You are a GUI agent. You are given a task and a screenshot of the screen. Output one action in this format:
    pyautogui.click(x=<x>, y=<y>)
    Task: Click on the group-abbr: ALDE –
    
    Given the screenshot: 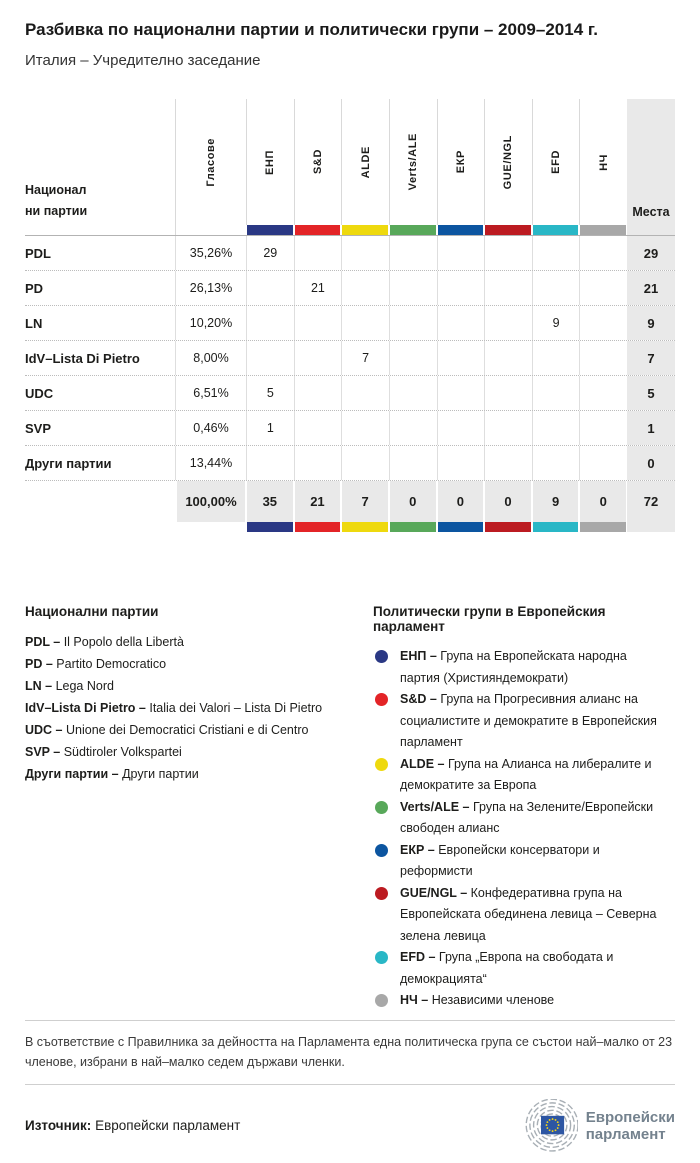 What is the action you would take?
    pyautogui.click(x=422, y=763)
    